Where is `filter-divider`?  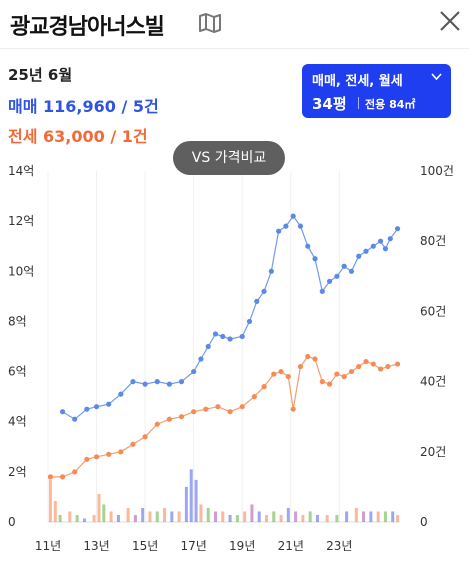
filter-divider is located at coordinates (358, 103).